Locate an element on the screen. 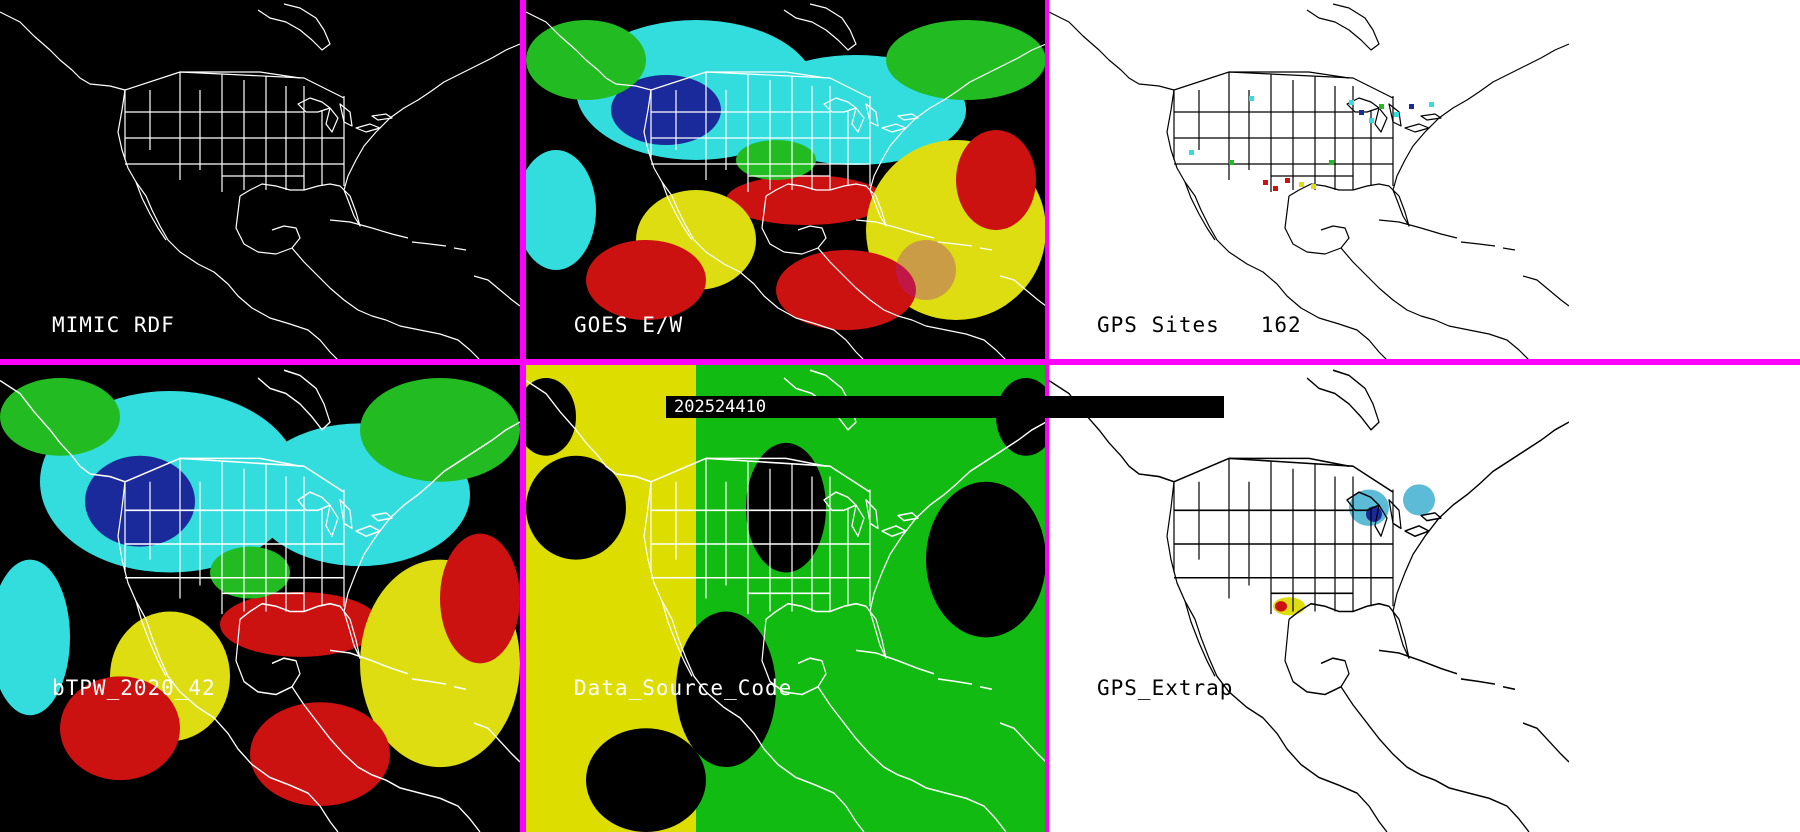 This screenshot has width=1800, height=832. timestamp: 202524410 is located at coordinates (945, 407).